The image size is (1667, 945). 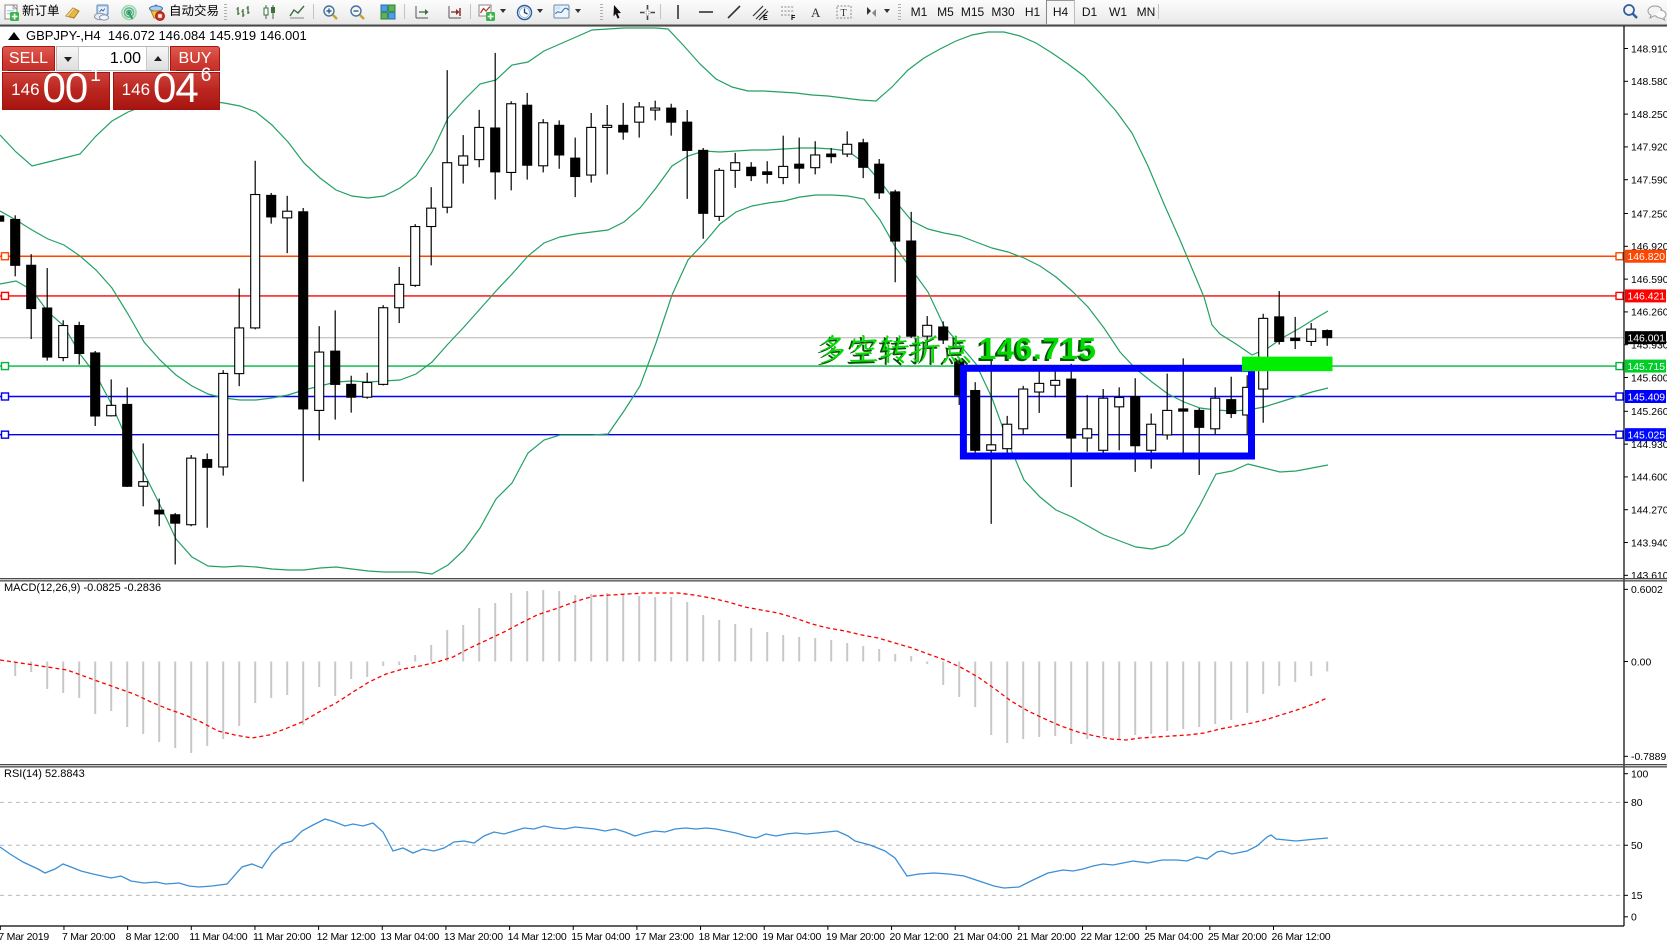 I want to click on volume-decrease-button, so click(x=68, y=58).